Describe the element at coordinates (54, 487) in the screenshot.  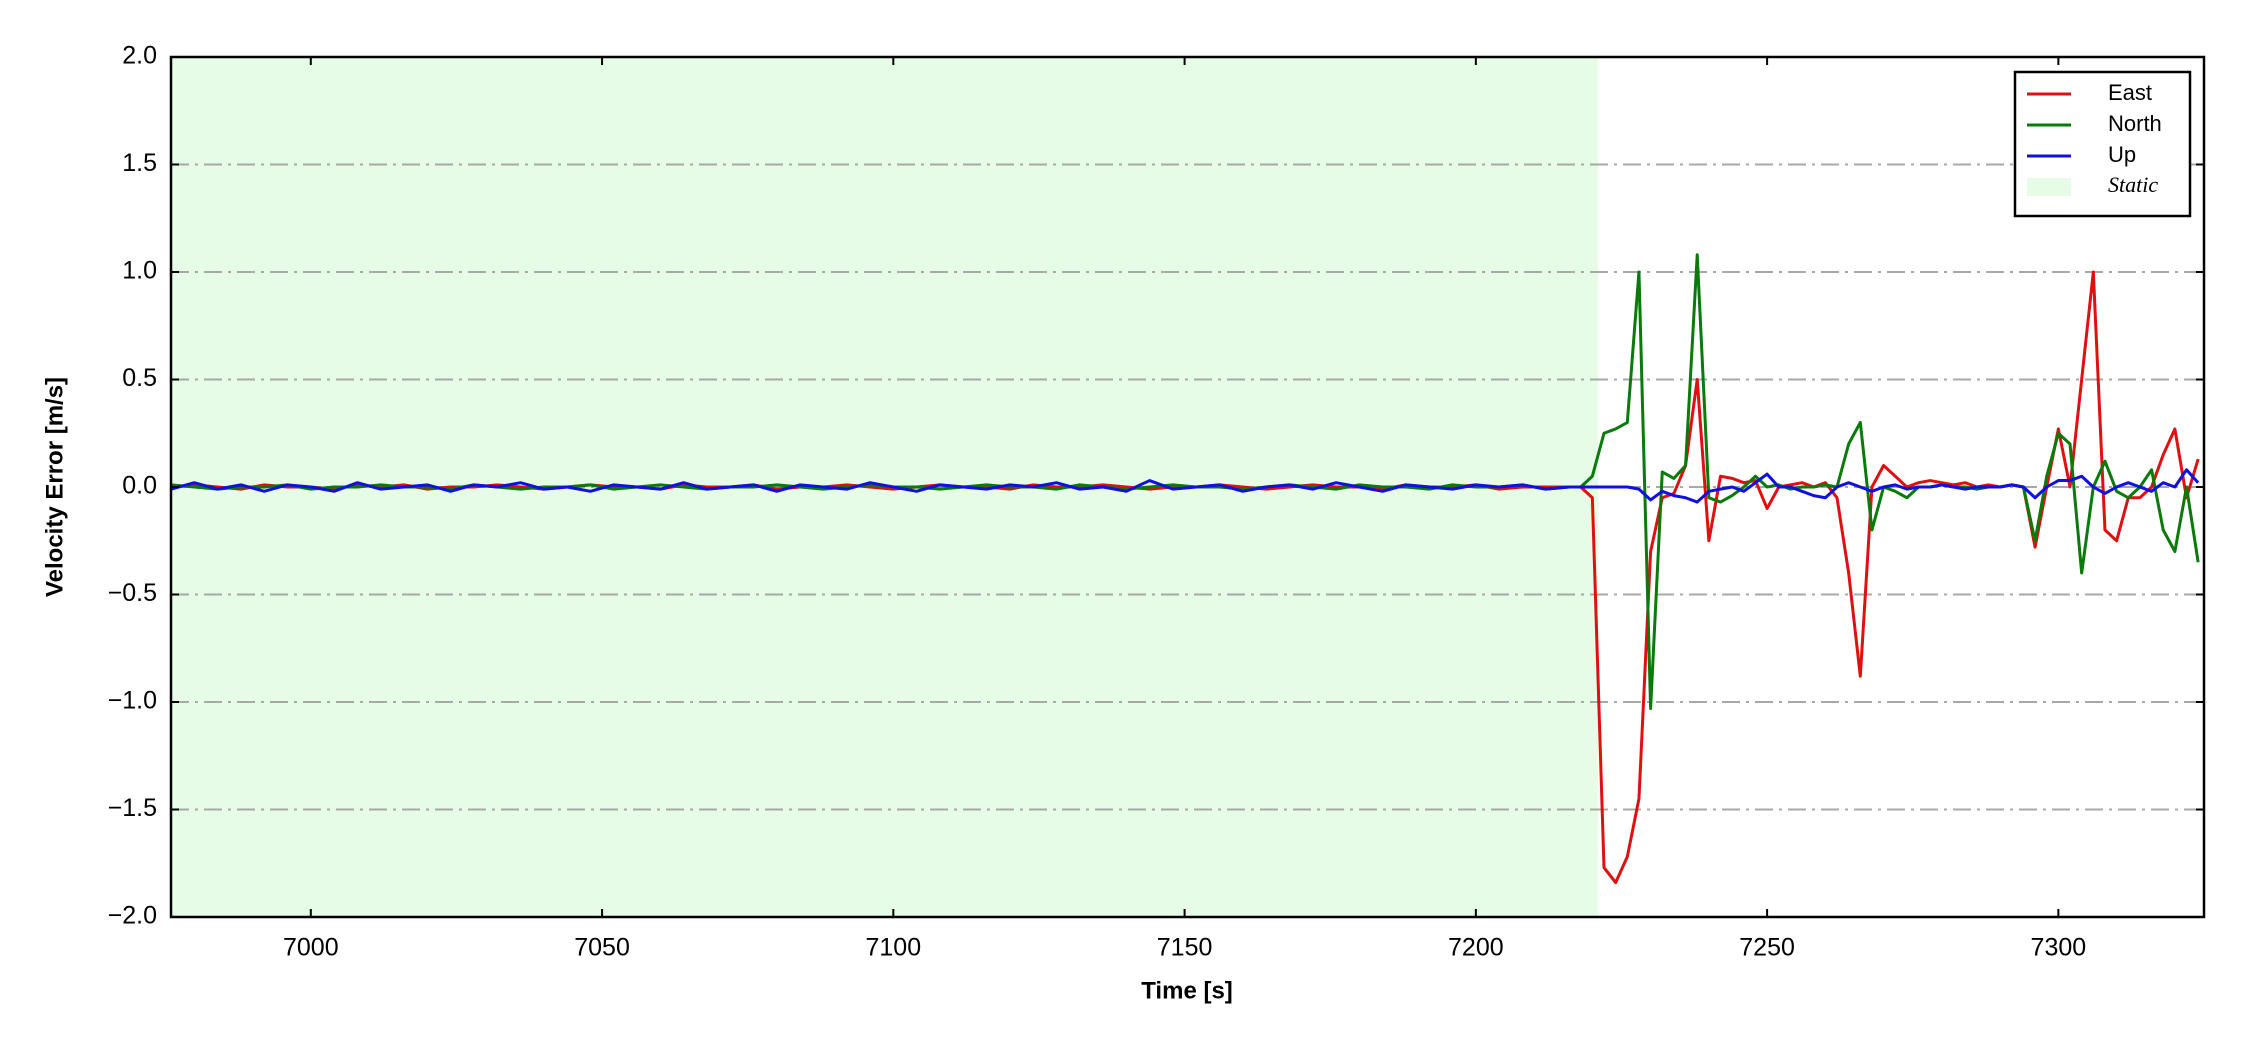
I see `y-axis-label: Velocity Error [m/s]` at that location.